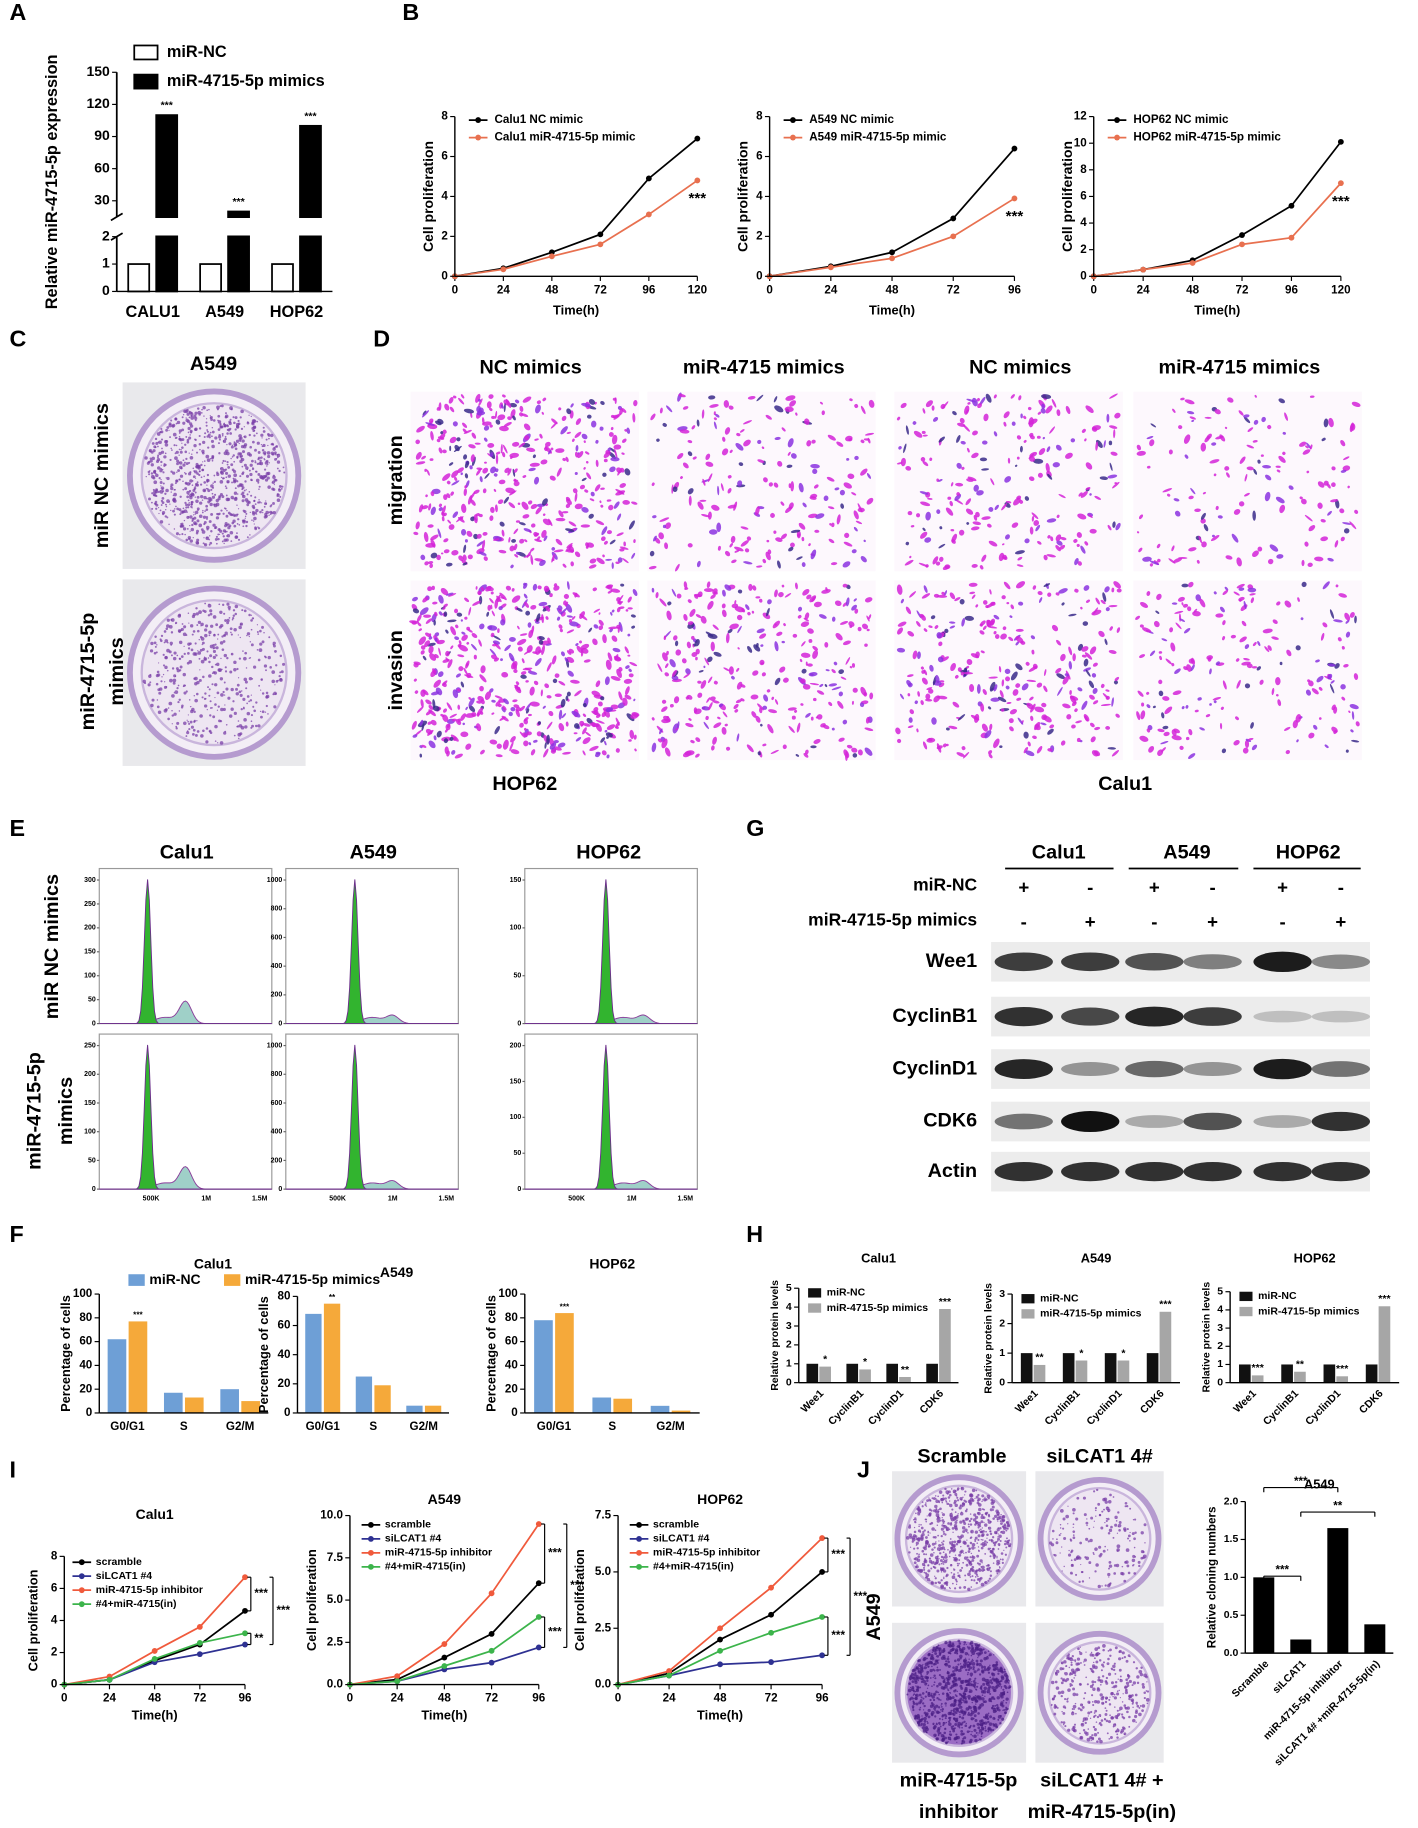 This screenshot has height=1828, width=1418. What do you see at coordinates (1231, 1539) in the screenshot?
I see `y-tick-label: 1.5` at bounding box center [1231, 1539].